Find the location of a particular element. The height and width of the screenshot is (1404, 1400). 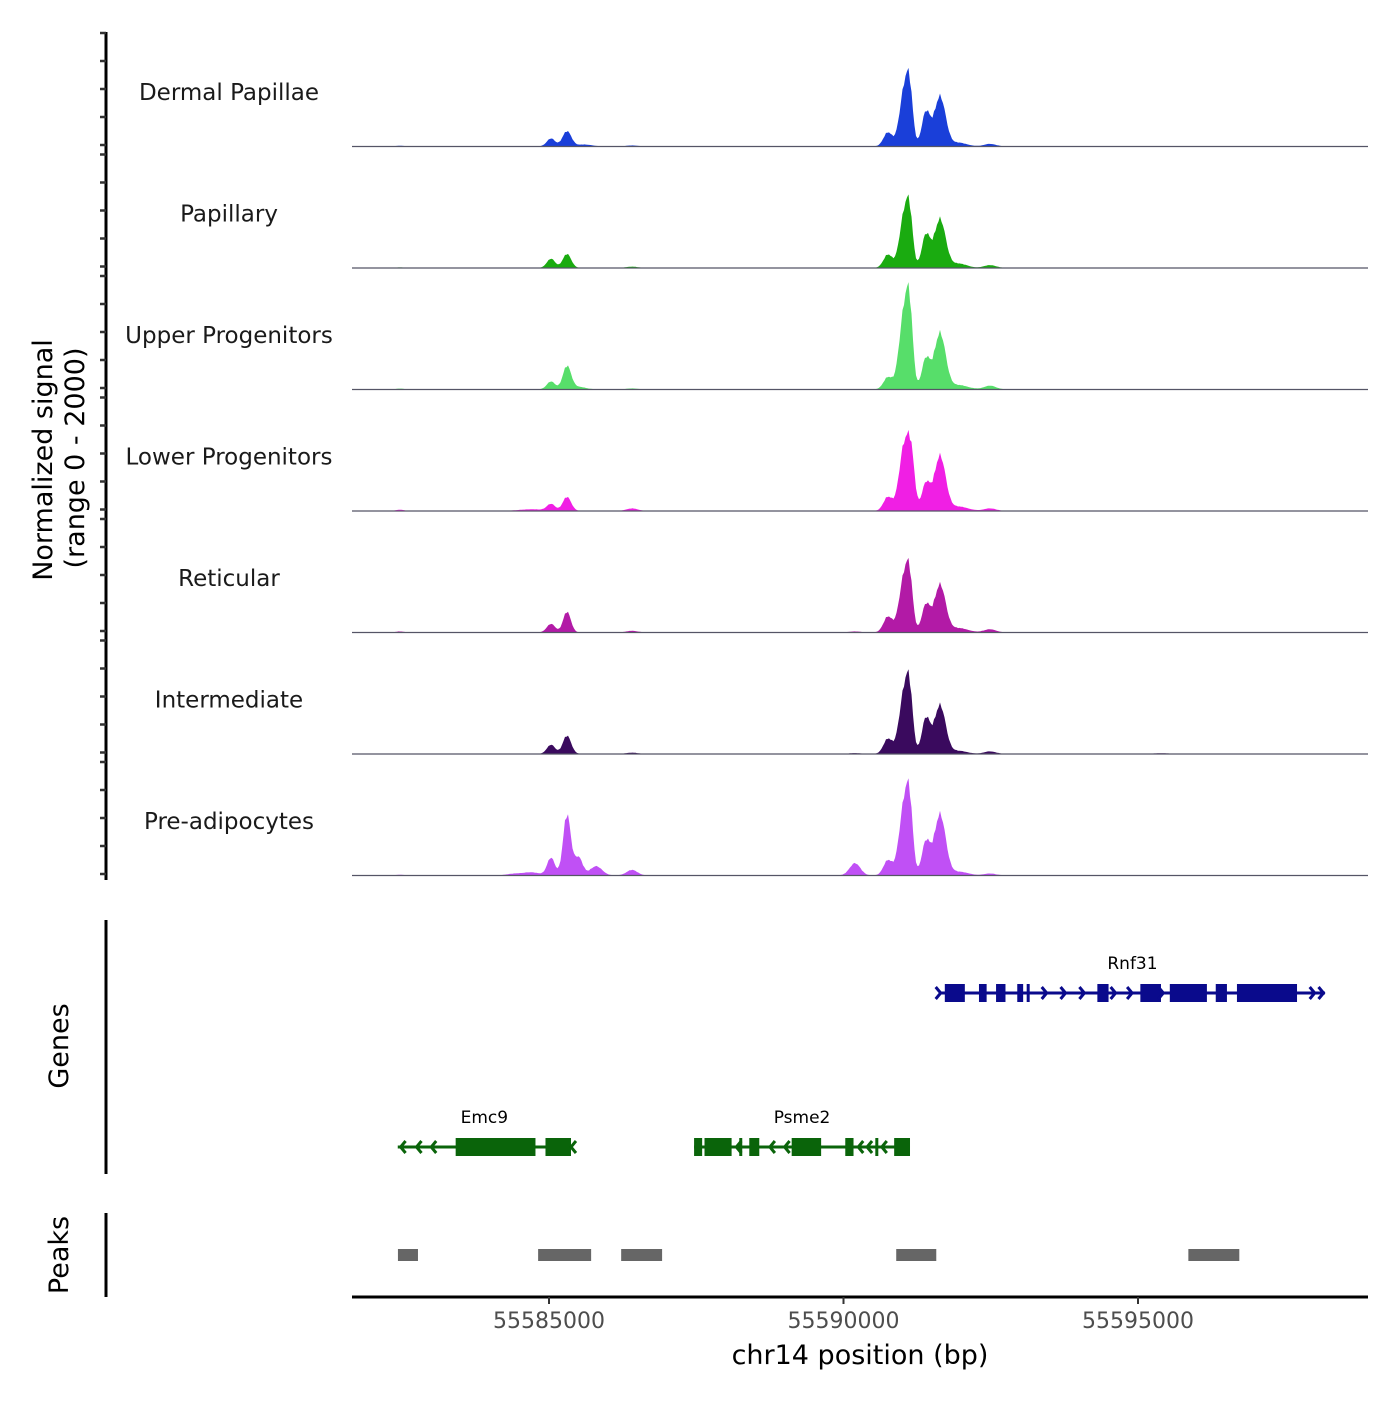

signal-track: Reticular is located at coordinates (773, 595).